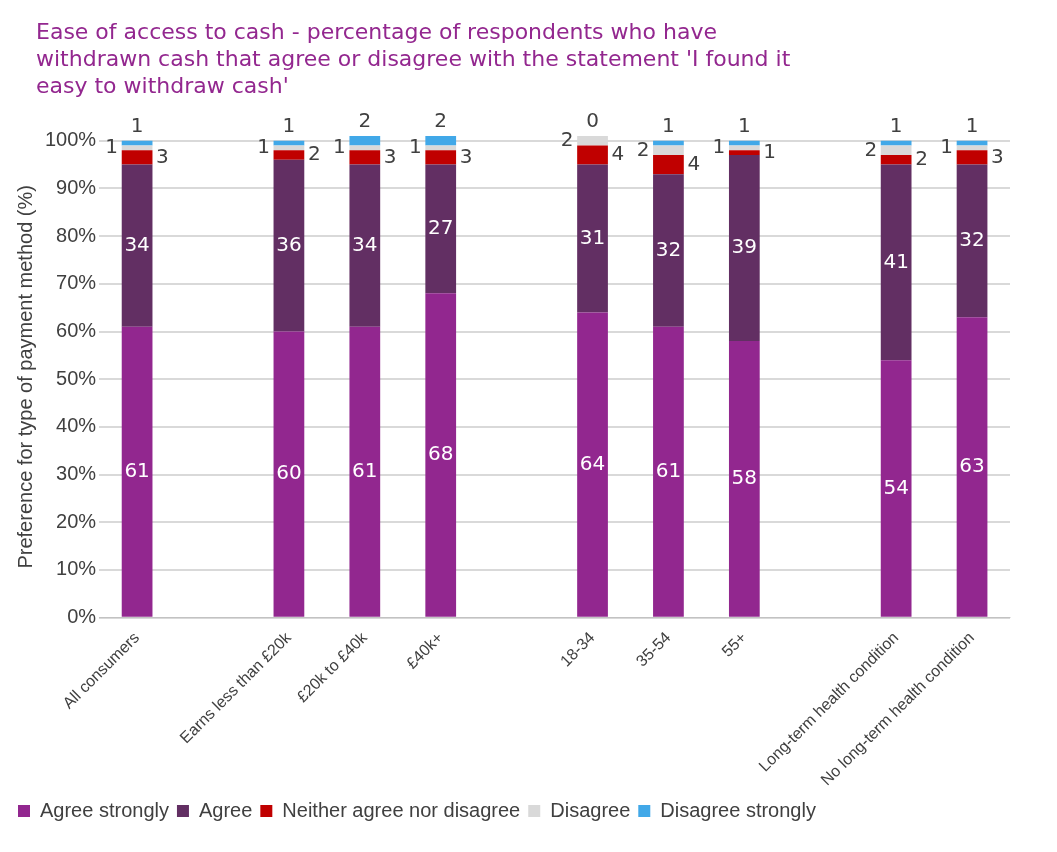  I want to click on y-tick-label: 90%, so click(76, 186).